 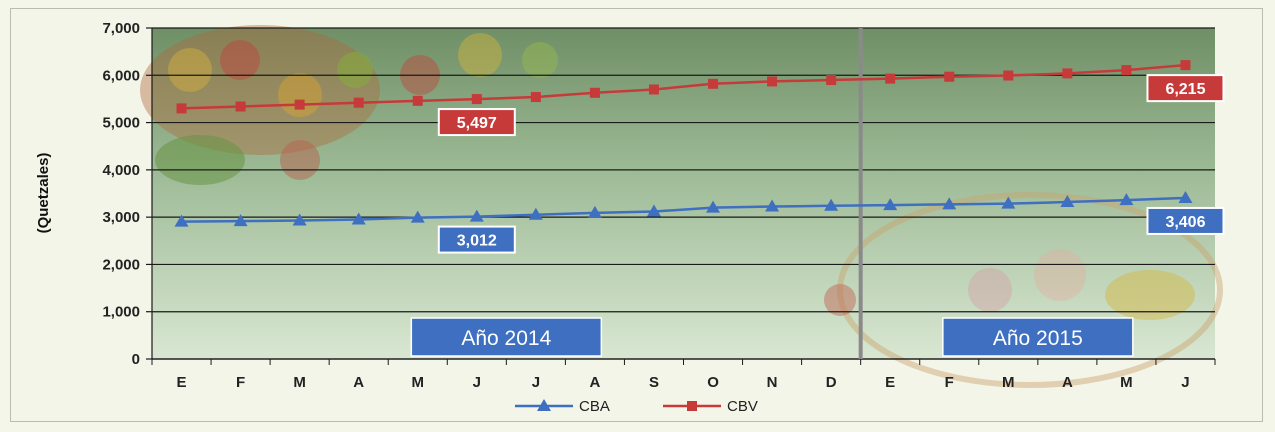 I want to click on y-tick-label: 2,000, so click(x=121, y=264).